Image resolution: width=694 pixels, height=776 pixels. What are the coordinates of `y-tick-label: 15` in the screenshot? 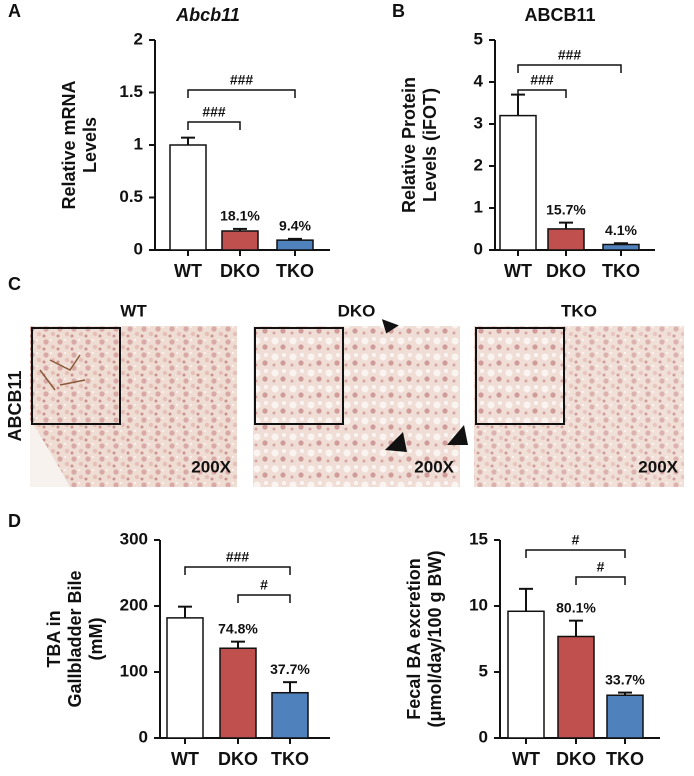 It's located at (478, 538).